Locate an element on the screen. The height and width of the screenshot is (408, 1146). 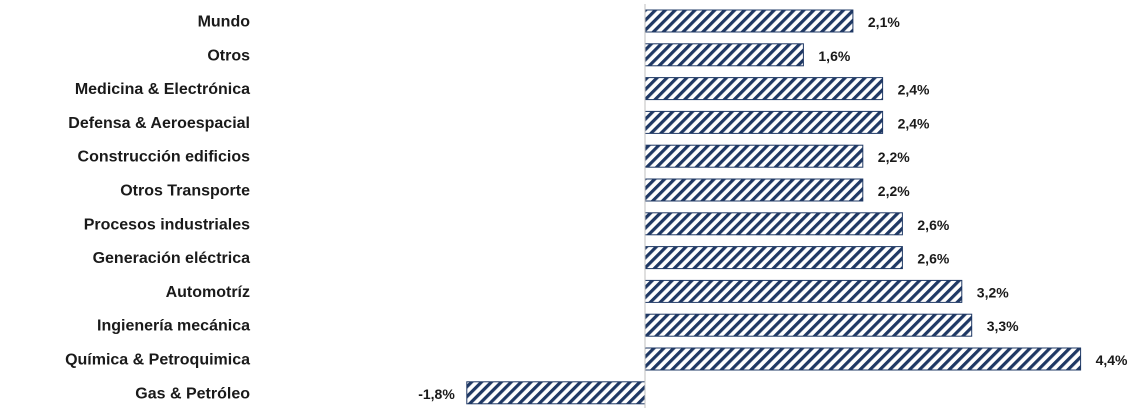
category-label: Ingienería mecánica is located at coordinates (173, 326).